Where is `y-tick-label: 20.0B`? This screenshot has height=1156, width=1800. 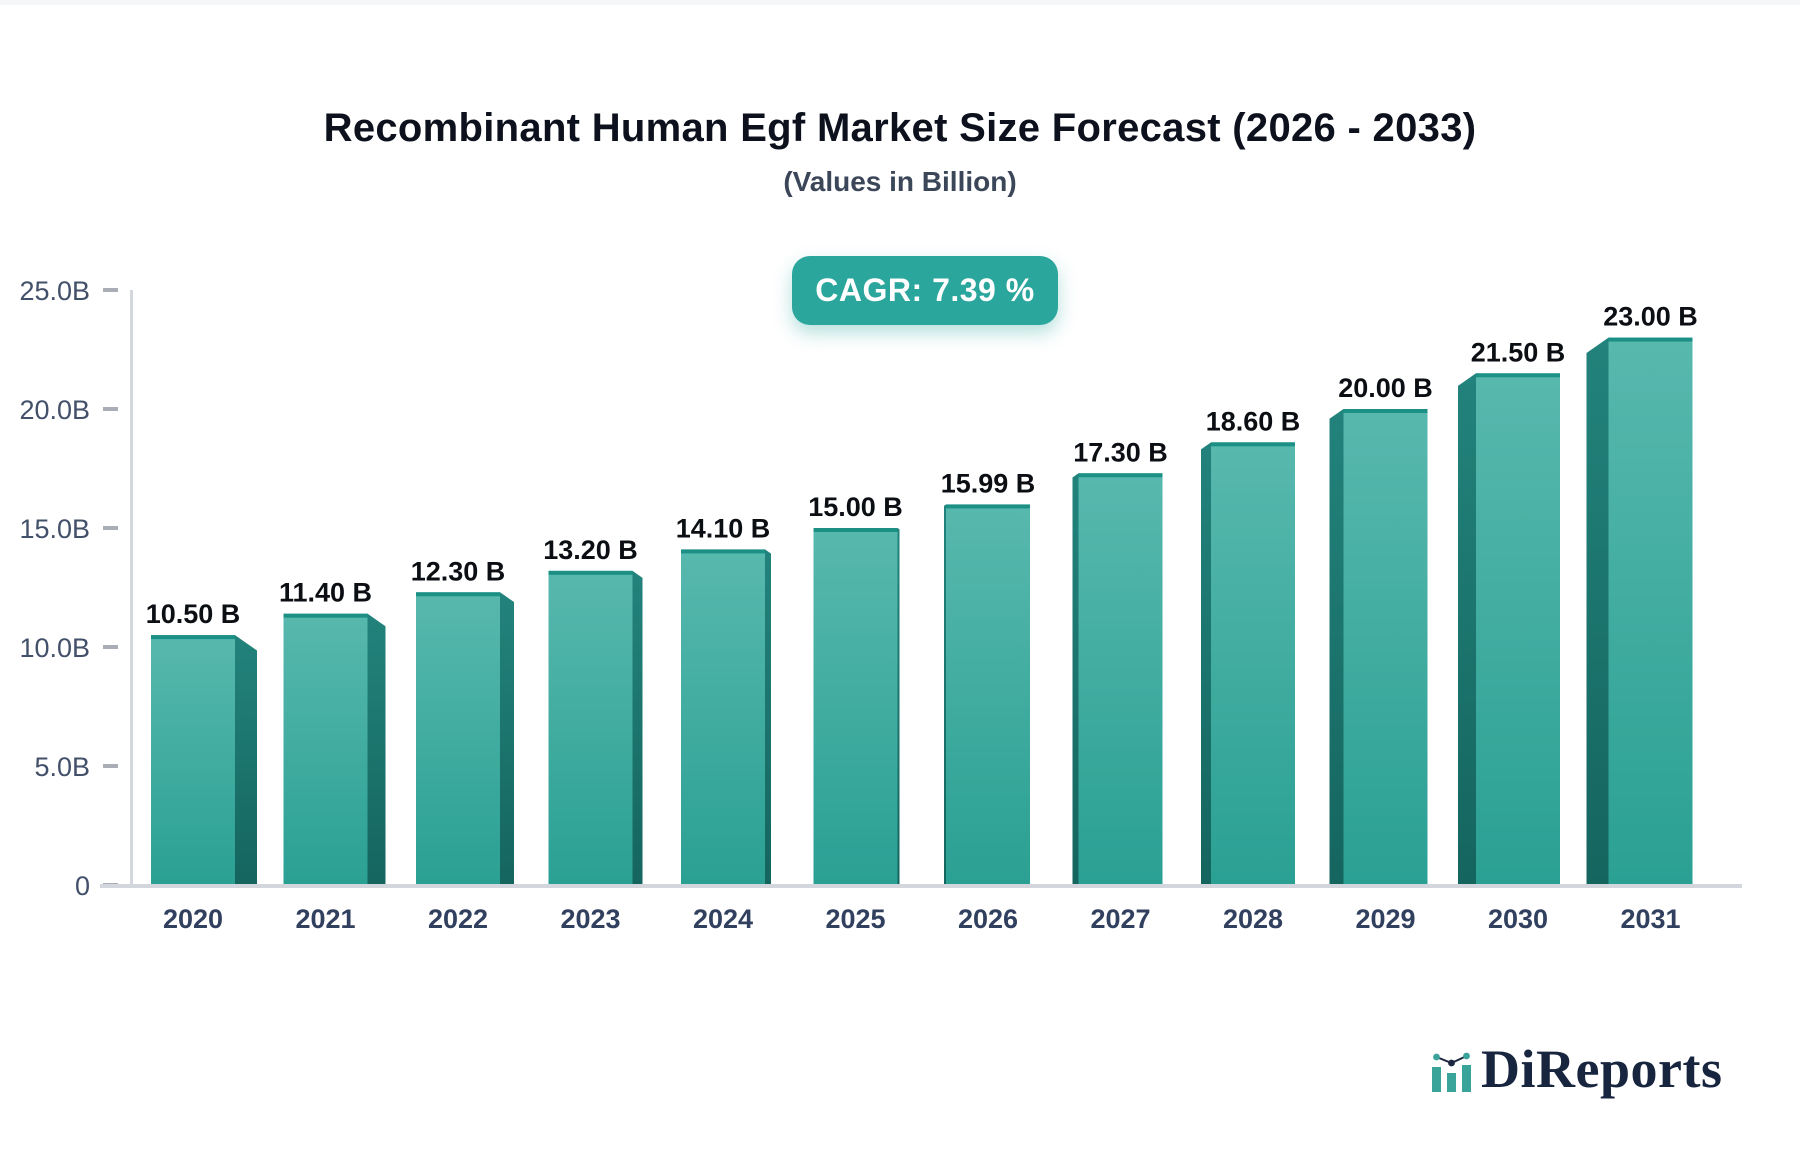
y-tick-label: 20.0B is located at coordinates (54, 410).